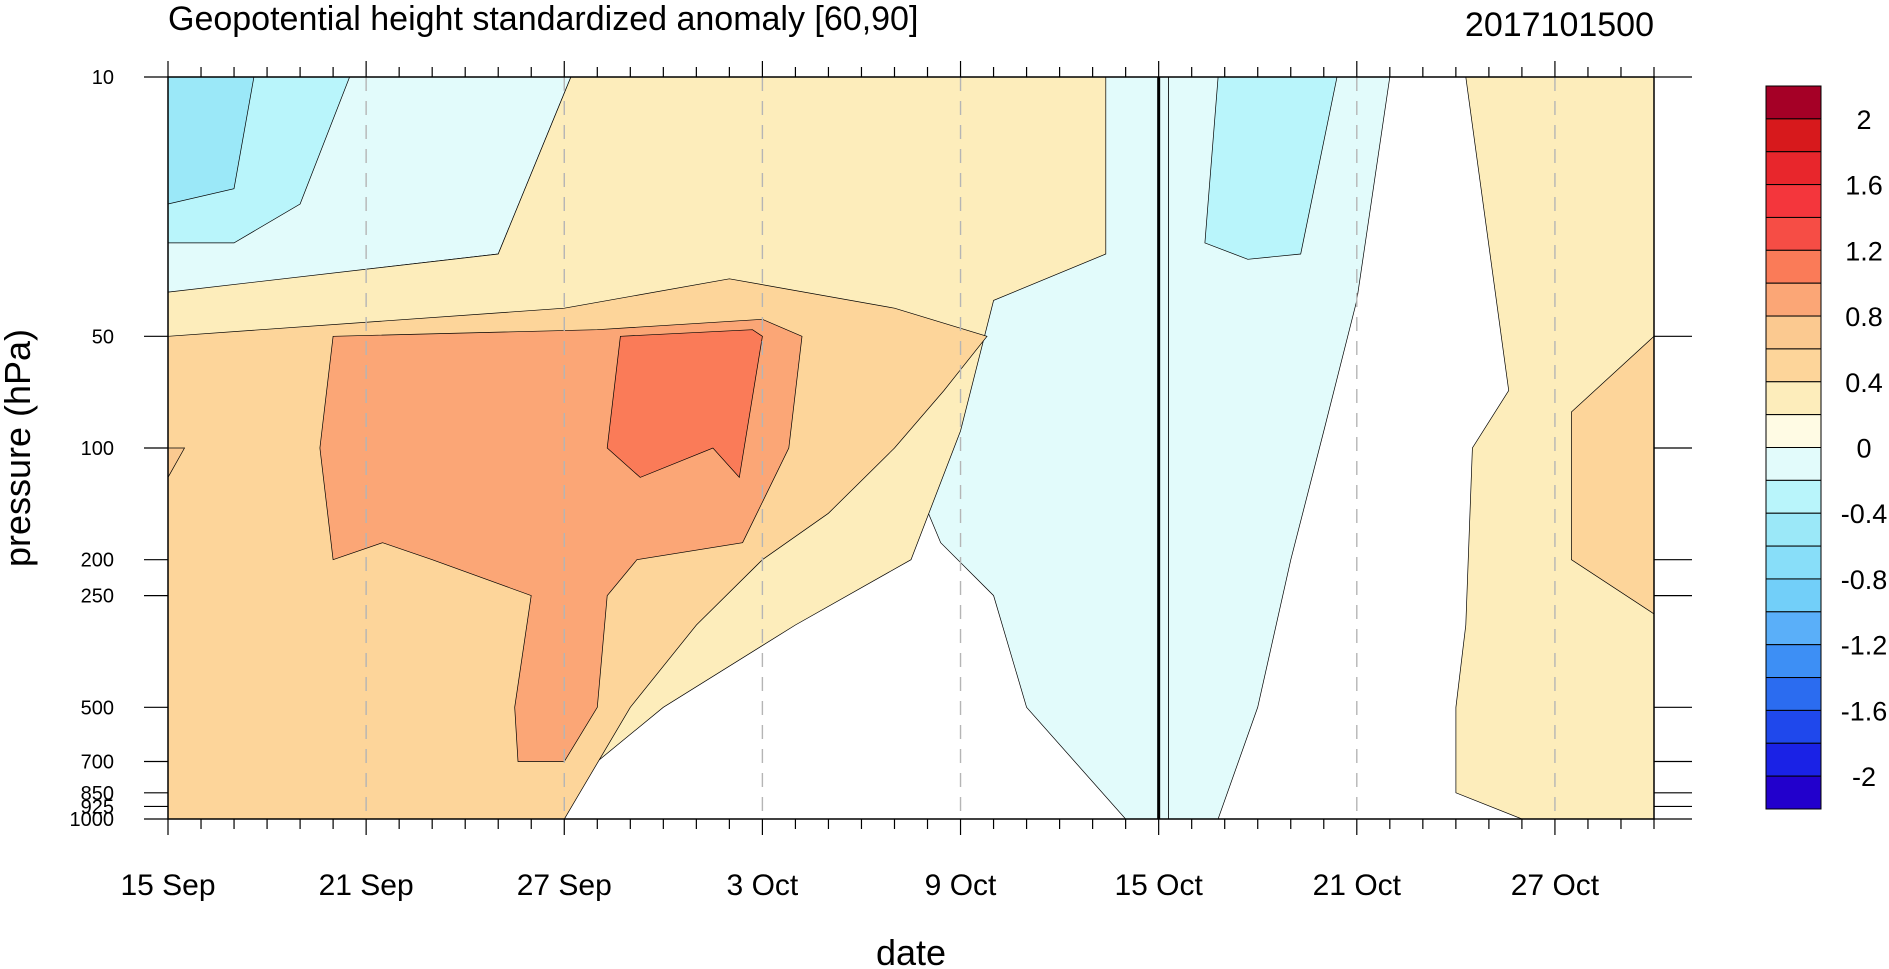 This screenshot has width=1889, height=969. I want to click on y-tick-label: 500, so click(97, 708).